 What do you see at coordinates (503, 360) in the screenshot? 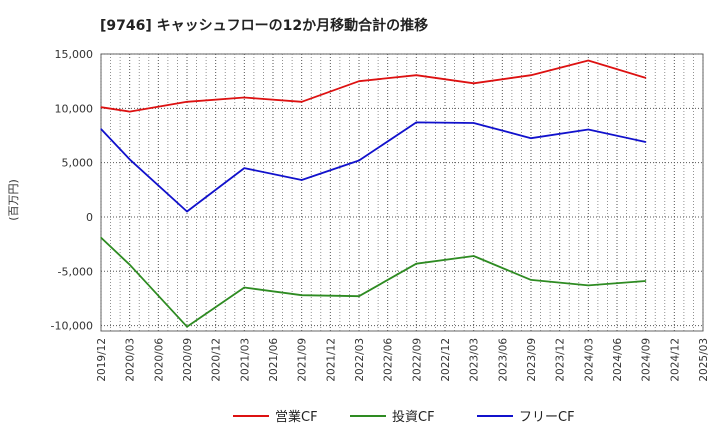
I see `x-tick-label: 2023/06` at bounding box center [503, 360].